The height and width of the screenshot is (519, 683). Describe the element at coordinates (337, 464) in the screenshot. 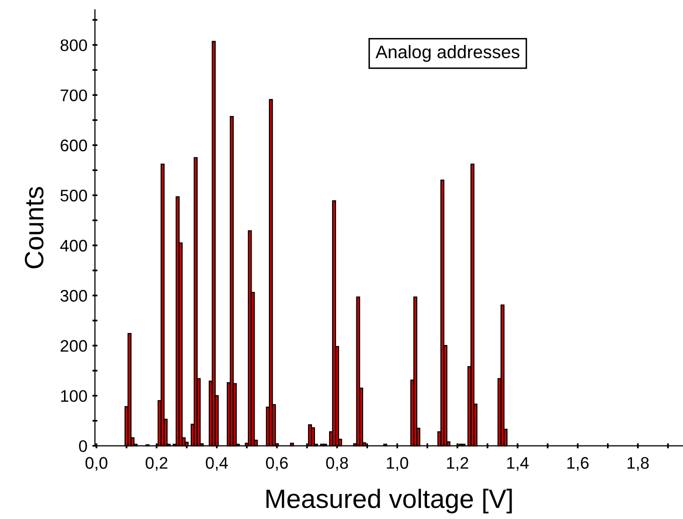

I see `x-tick-label: 0,8` at that location.